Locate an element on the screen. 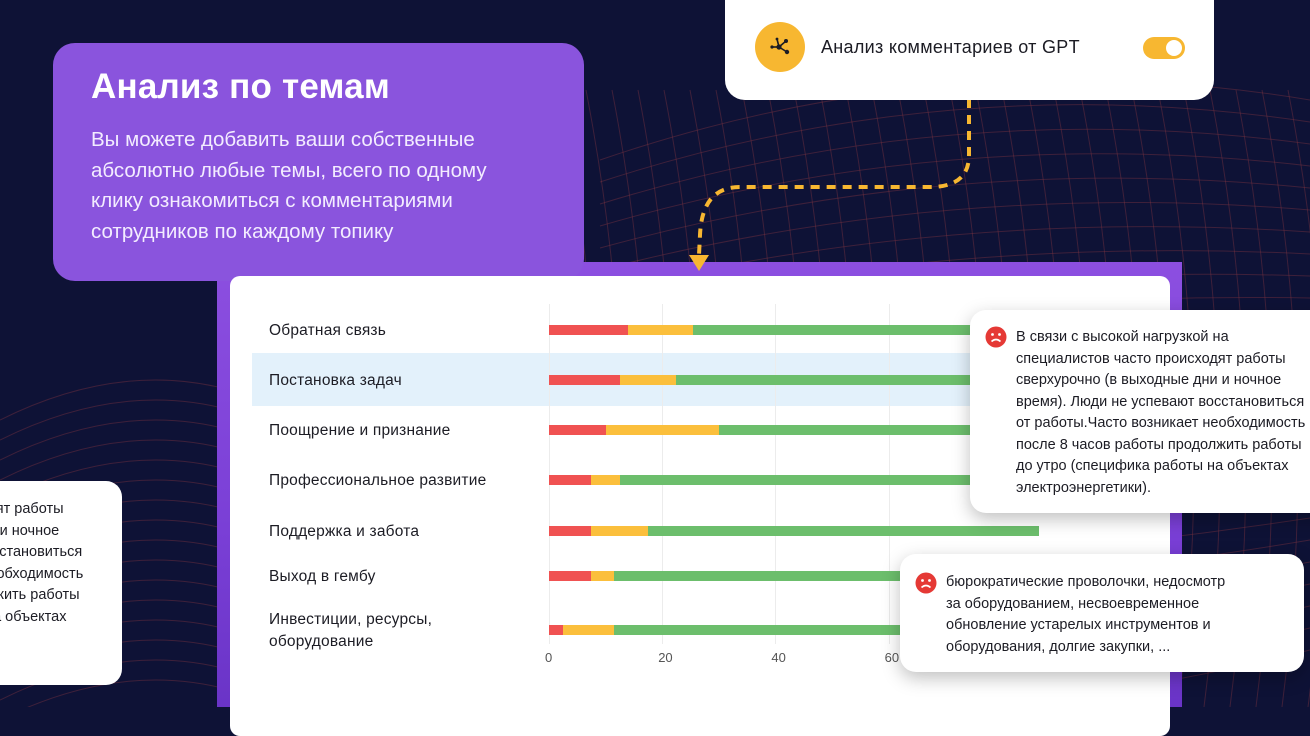 Image resolution: width=1310 pixels, height=736 pixels. gpt-analysis-card: Анализ комментариев от GPT is located at coordinates (969, 50).